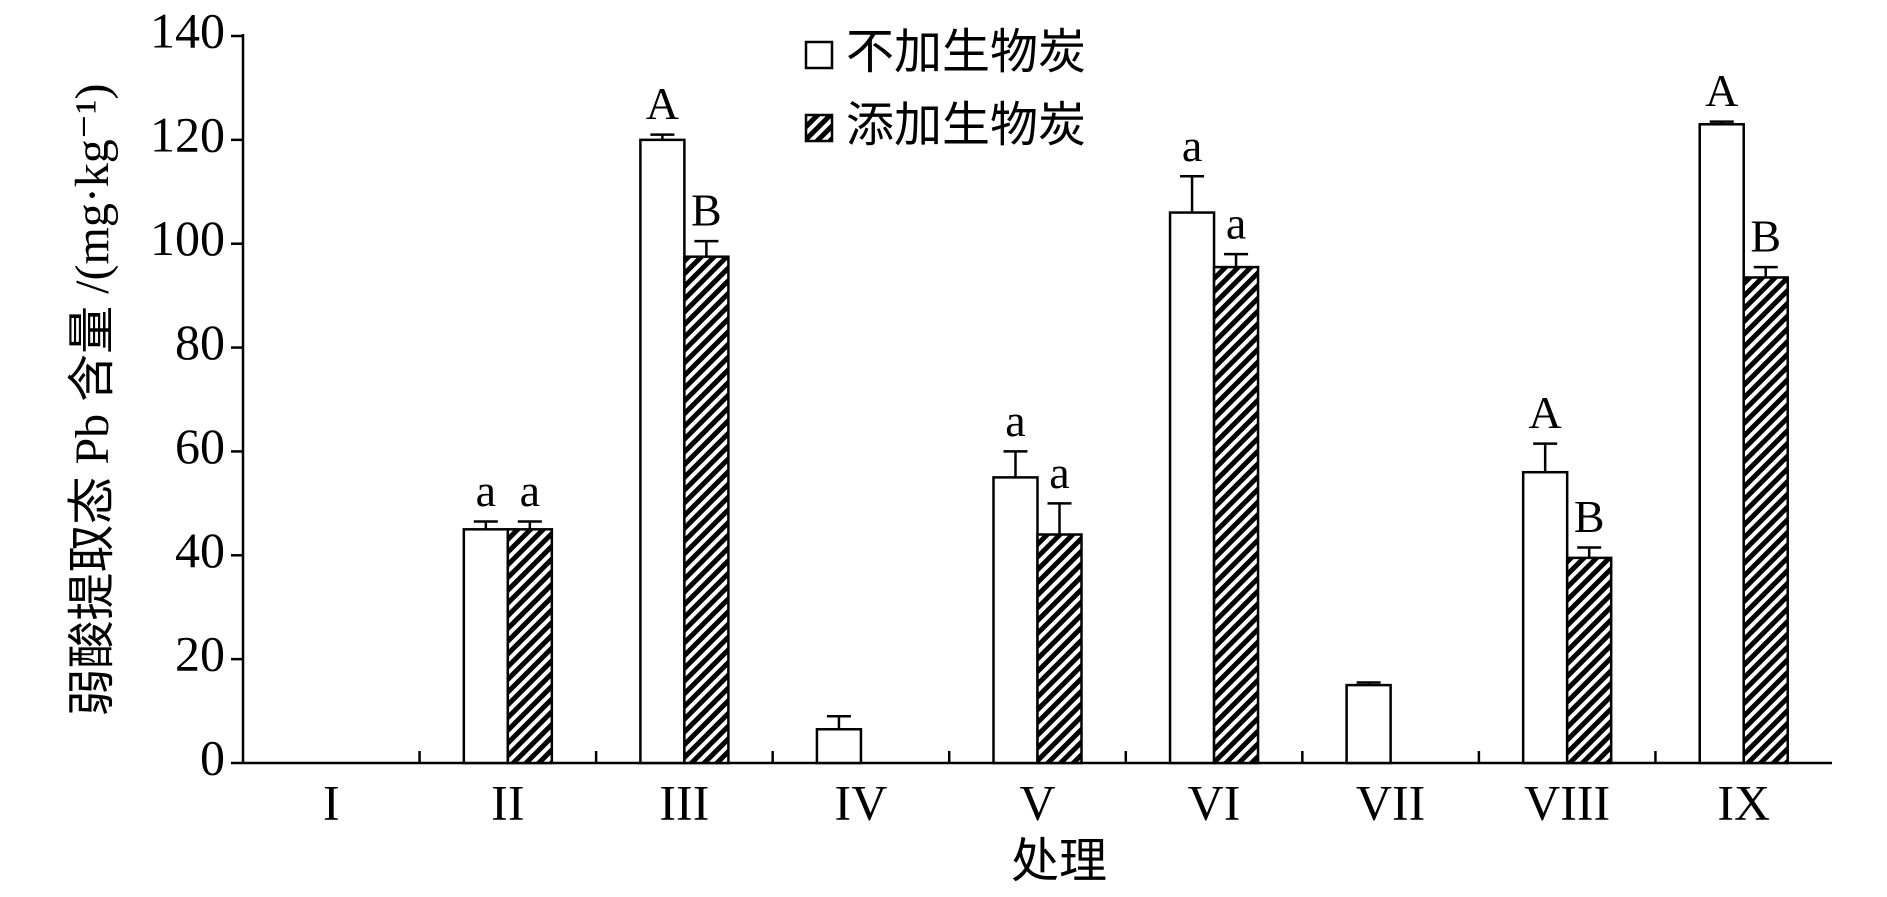  Describe the element at coordinates (1390, 802) in the screenshot. I see `x-tick-label: VII` at that location.